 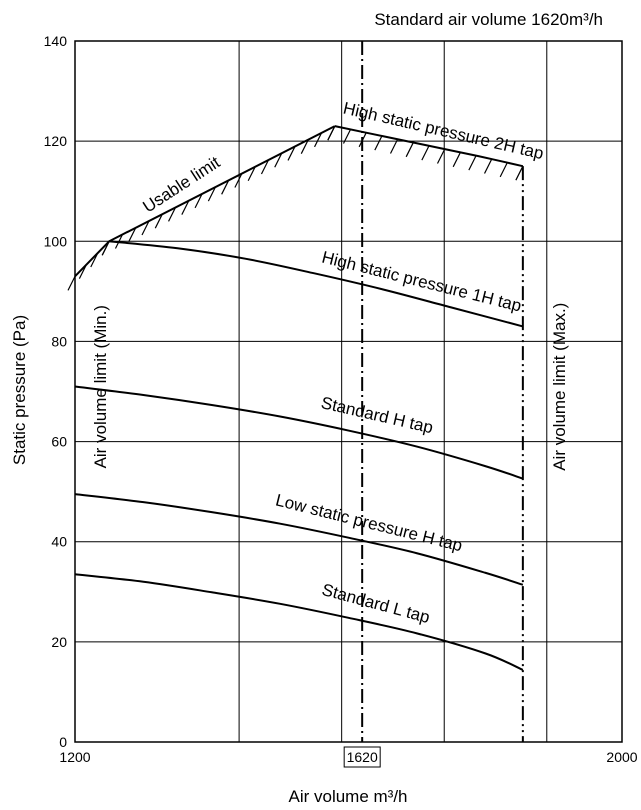 I want to click on y-tick-label: 100, so click(x=56, y=241).